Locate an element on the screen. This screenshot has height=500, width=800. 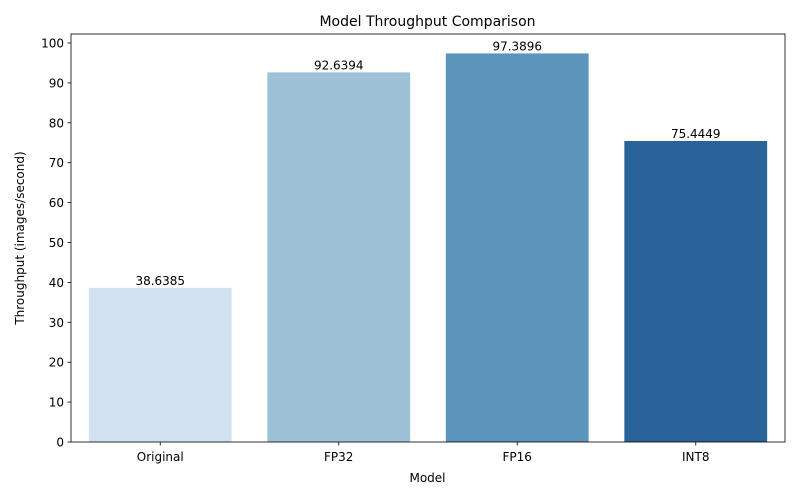
bar-original is located at coordinates (160, 364).